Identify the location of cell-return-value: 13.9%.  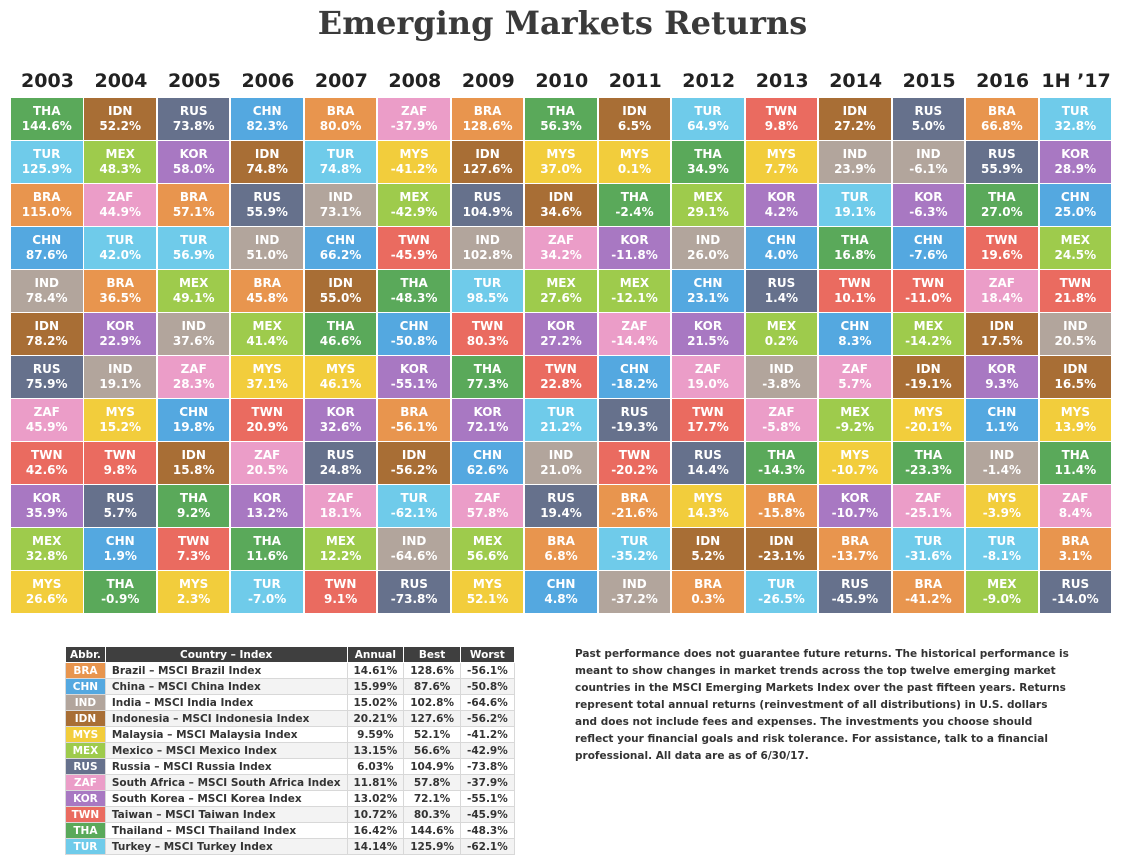
(1075, 427).